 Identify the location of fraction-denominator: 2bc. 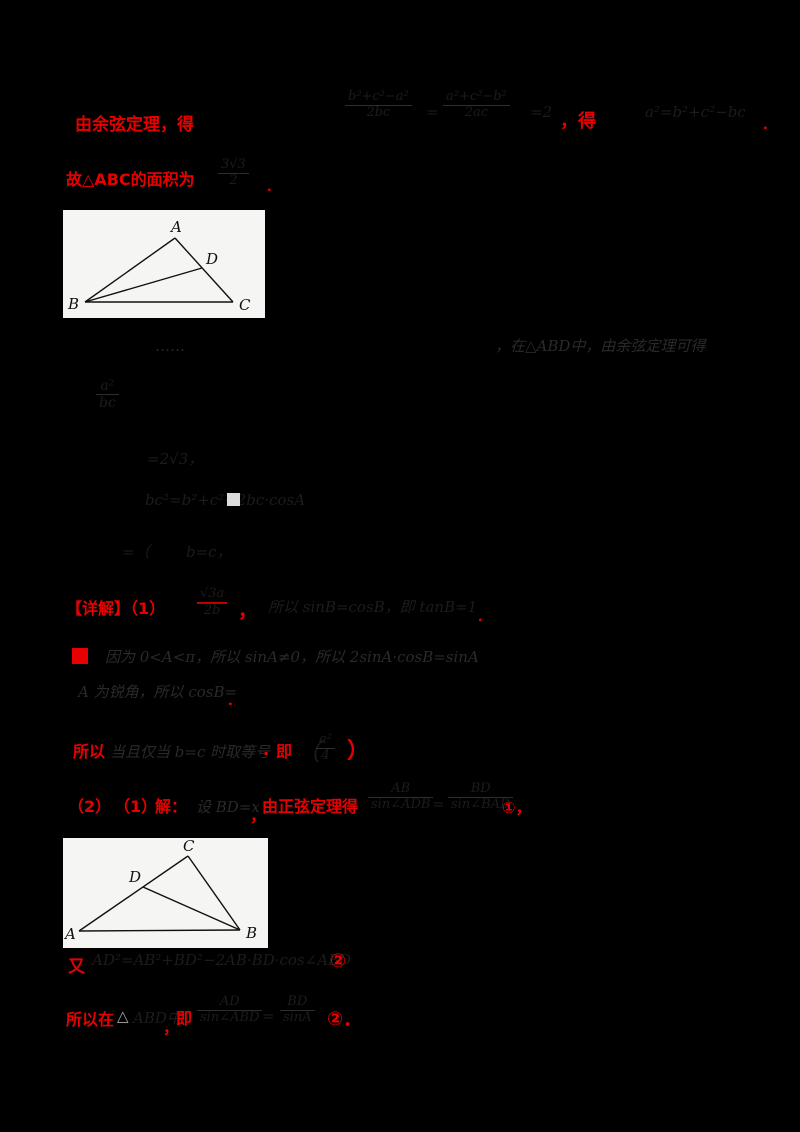
(378, 112).